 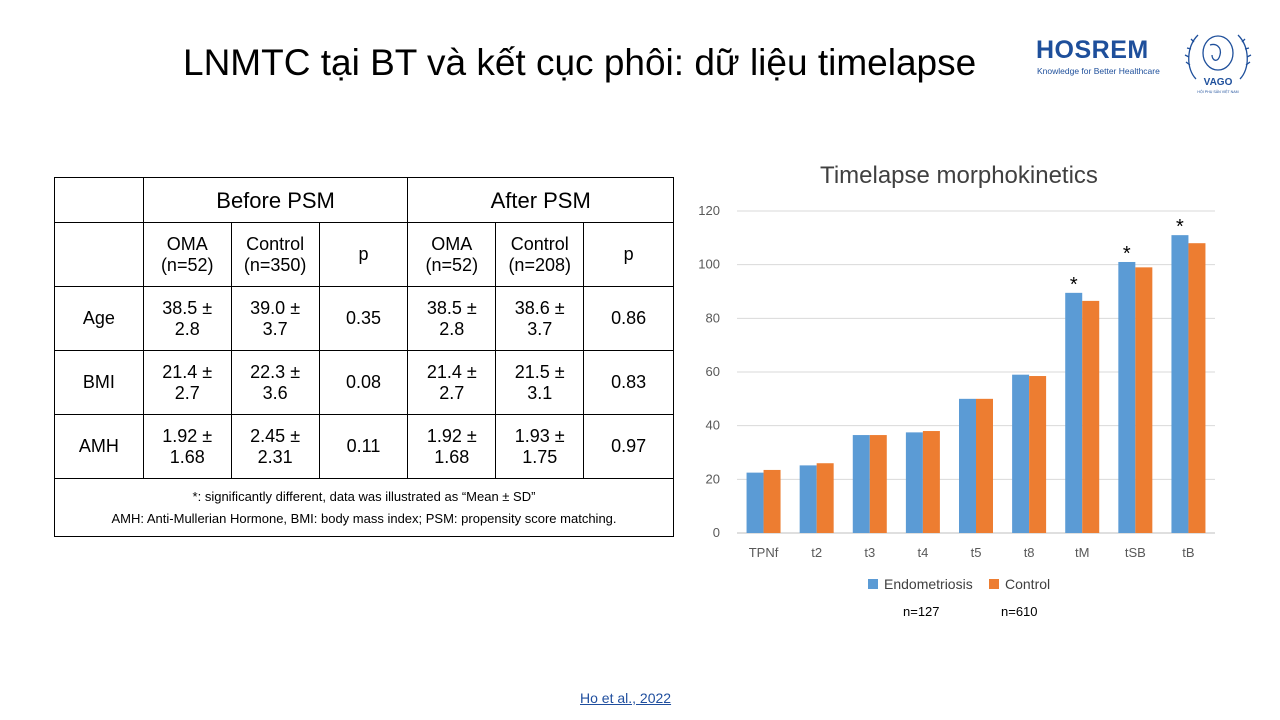 I want to click on hosrem-logo: HOSREM Knowledge for Better Healthcare, so click(x=1102, y=58).